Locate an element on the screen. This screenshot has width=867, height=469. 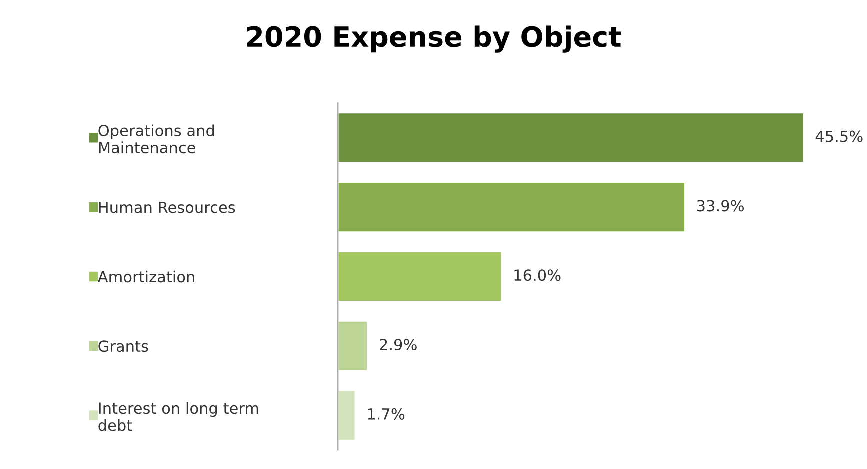
y-tick-label: Grants is located at coordinates (123, 346).